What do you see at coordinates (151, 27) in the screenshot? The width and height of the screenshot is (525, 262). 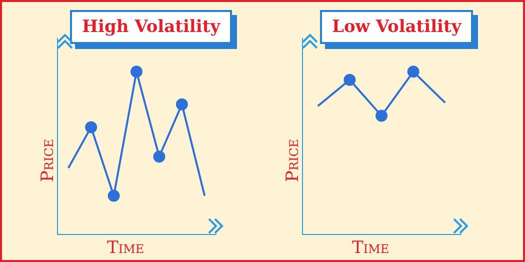 I see `chart-title: High Volatility` at bounding box center [151, 27].